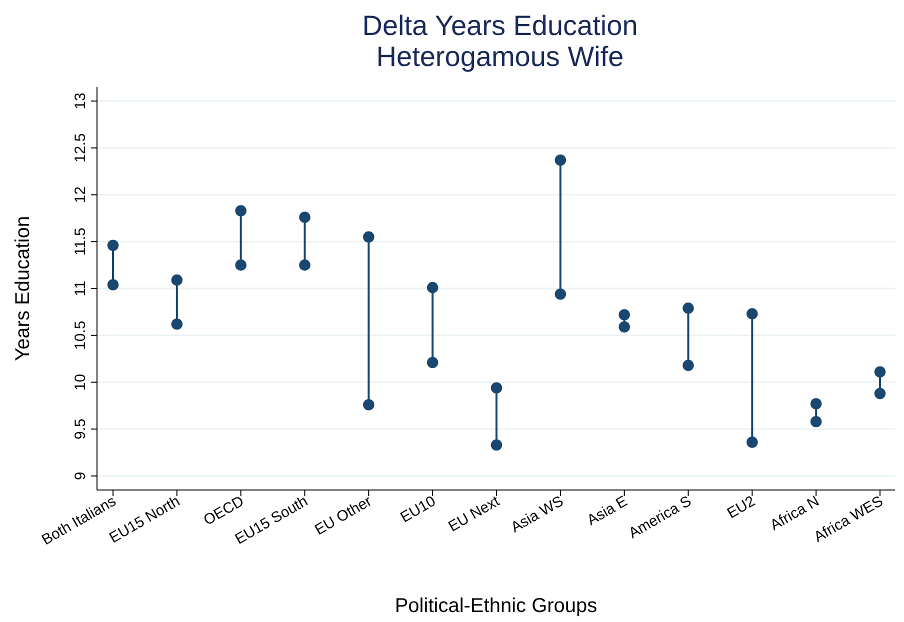  What do you see at coordinates (343, 515) in the screenshot?
I see `x-tick-label: EU Other` at bounding box center [343, 515].